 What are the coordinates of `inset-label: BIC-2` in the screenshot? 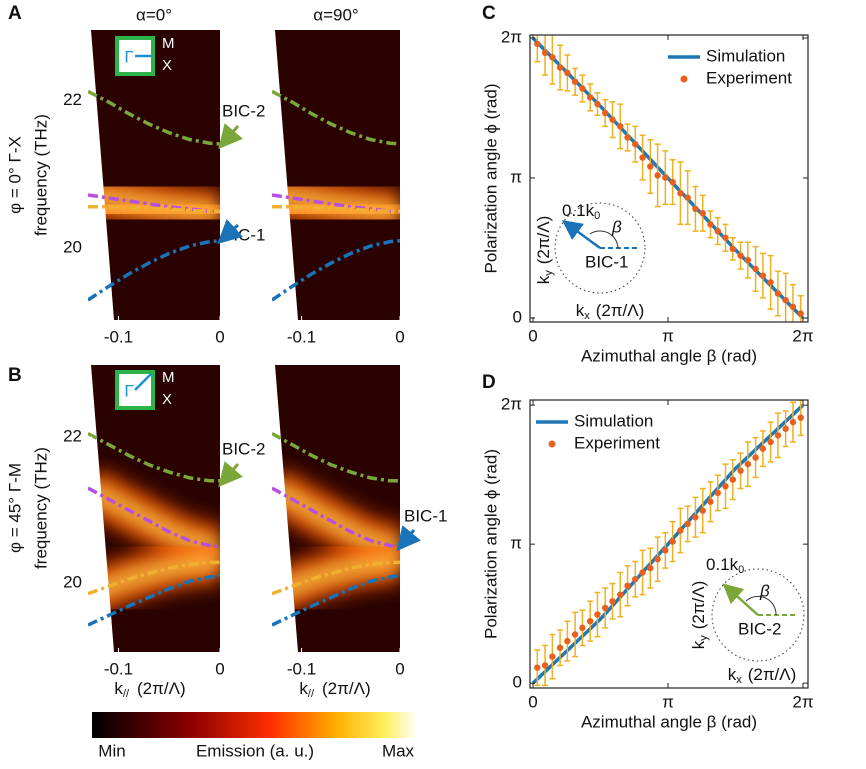 It's located at (759, 628).